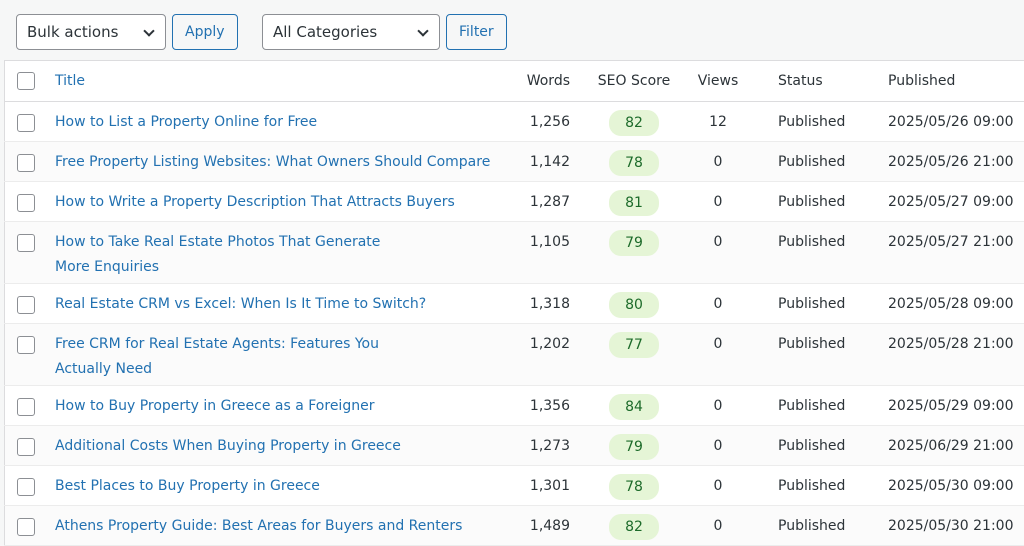  Describe the element at coordinates (956, 446) in the screenshot. I see `publish-date: 2025/06/29 21:00` at that location.